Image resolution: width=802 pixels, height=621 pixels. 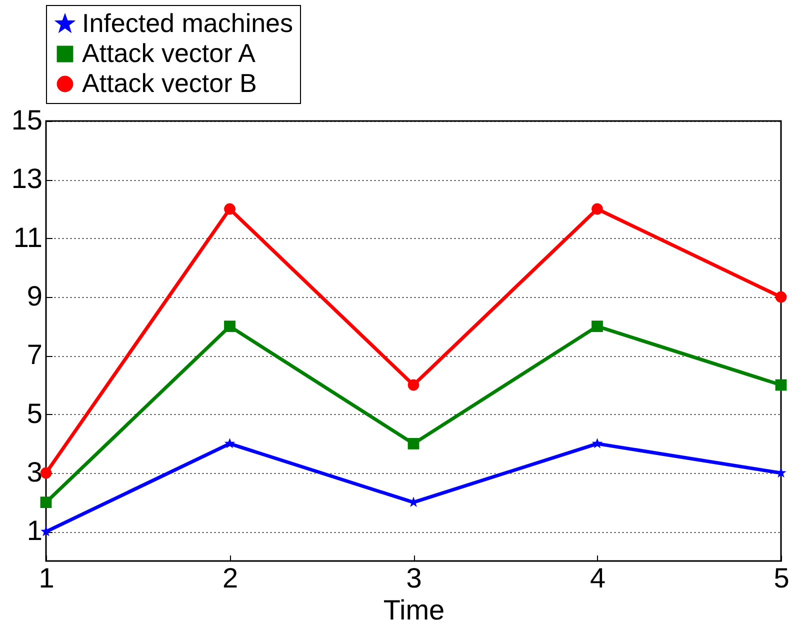 I want to click on x-tick-label: 4, so click(x=598, y=578).